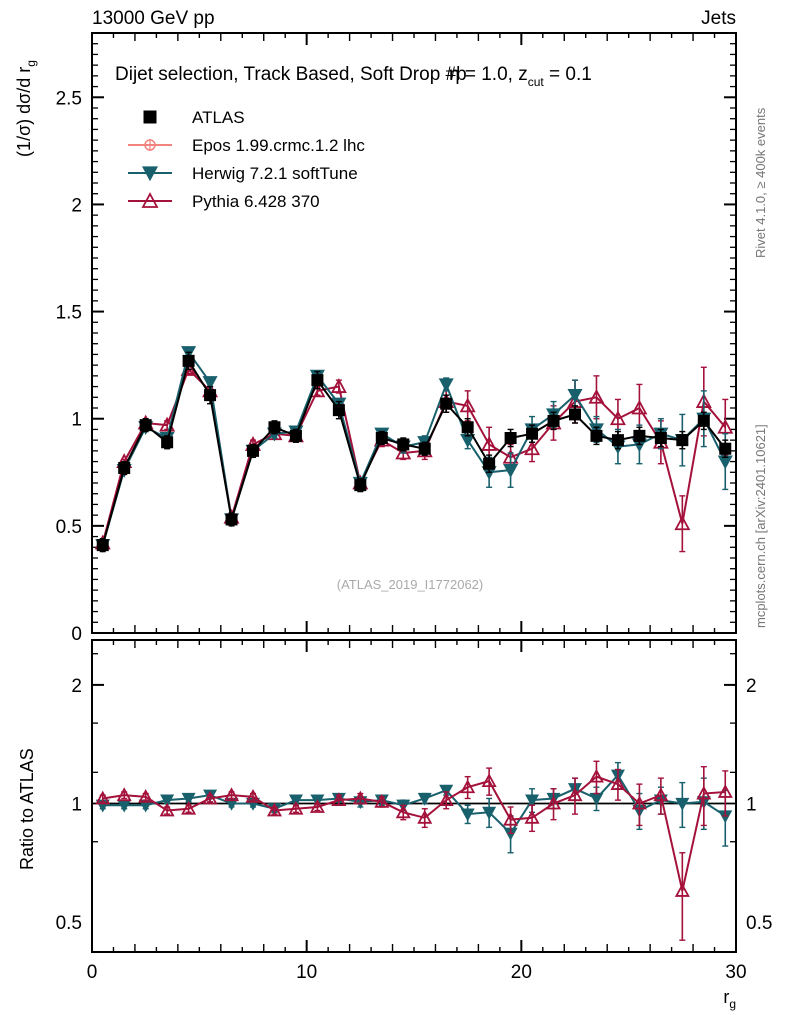  Describe the element at coordinates (278, 145) in the screenshot. I see `legend-label: Epos 1.99.crmc.1.2 lhc` at that location.